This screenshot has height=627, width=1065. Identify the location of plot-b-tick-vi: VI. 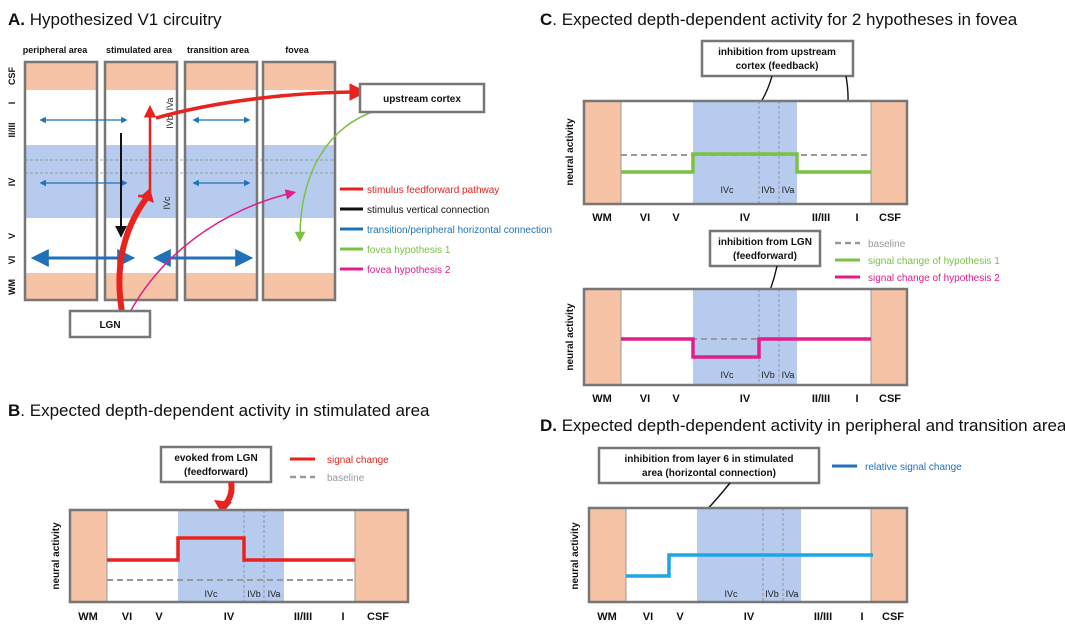
(127, 617).